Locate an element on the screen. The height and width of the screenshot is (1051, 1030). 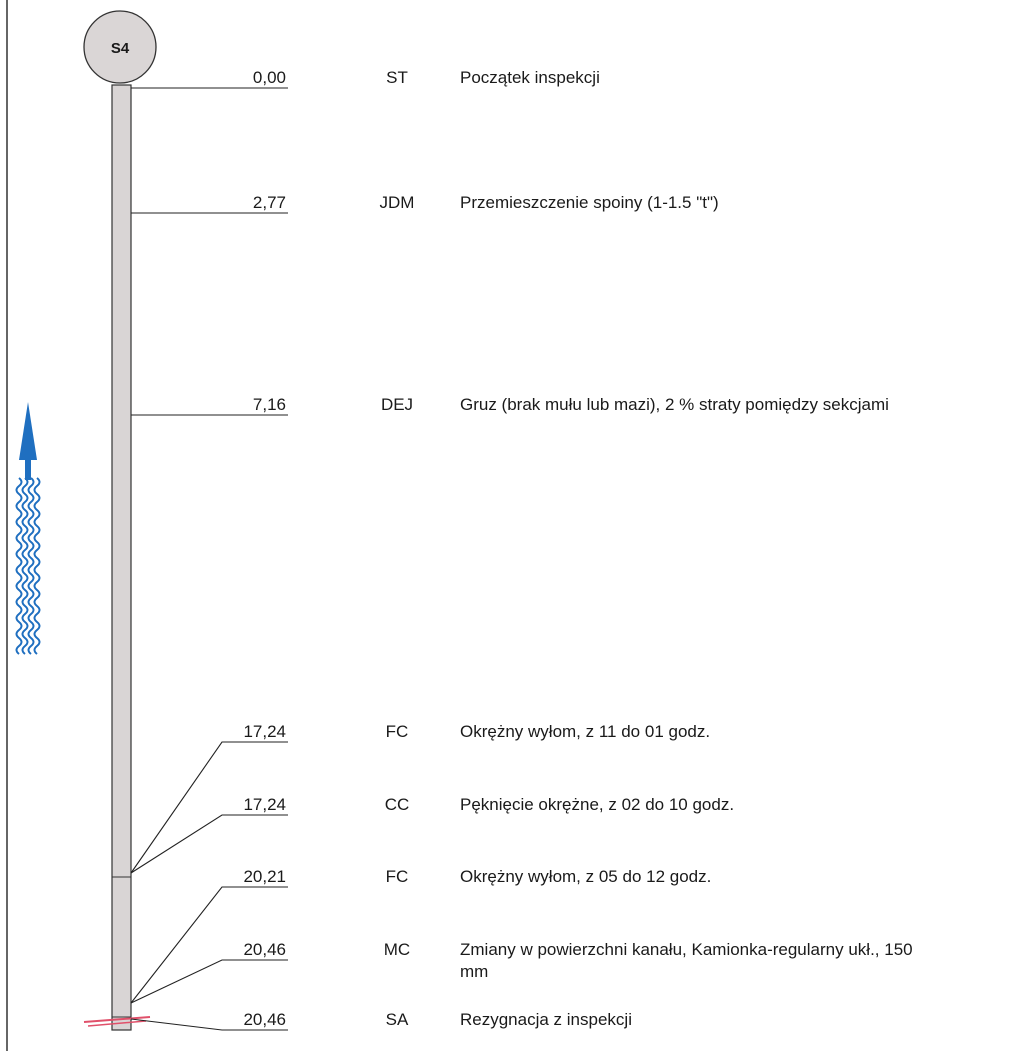
flow-direction-arrow-icon is located at coordinates (28, 528).